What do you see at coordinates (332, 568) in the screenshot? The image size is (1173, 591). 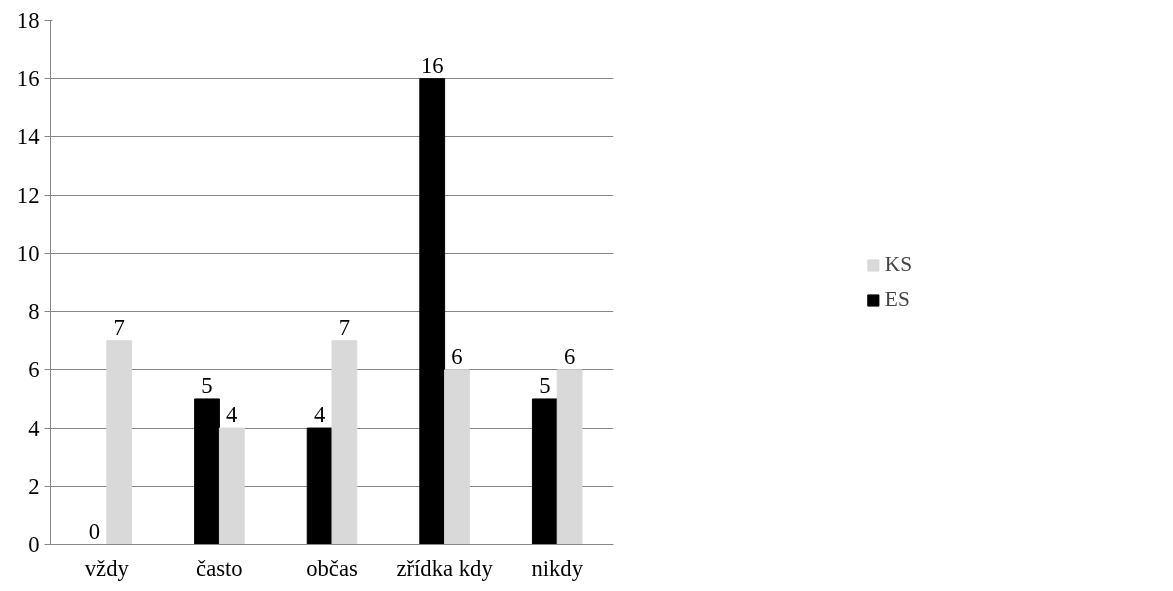 I see `x-tick-label: občas` at bounding box center [332, 568].